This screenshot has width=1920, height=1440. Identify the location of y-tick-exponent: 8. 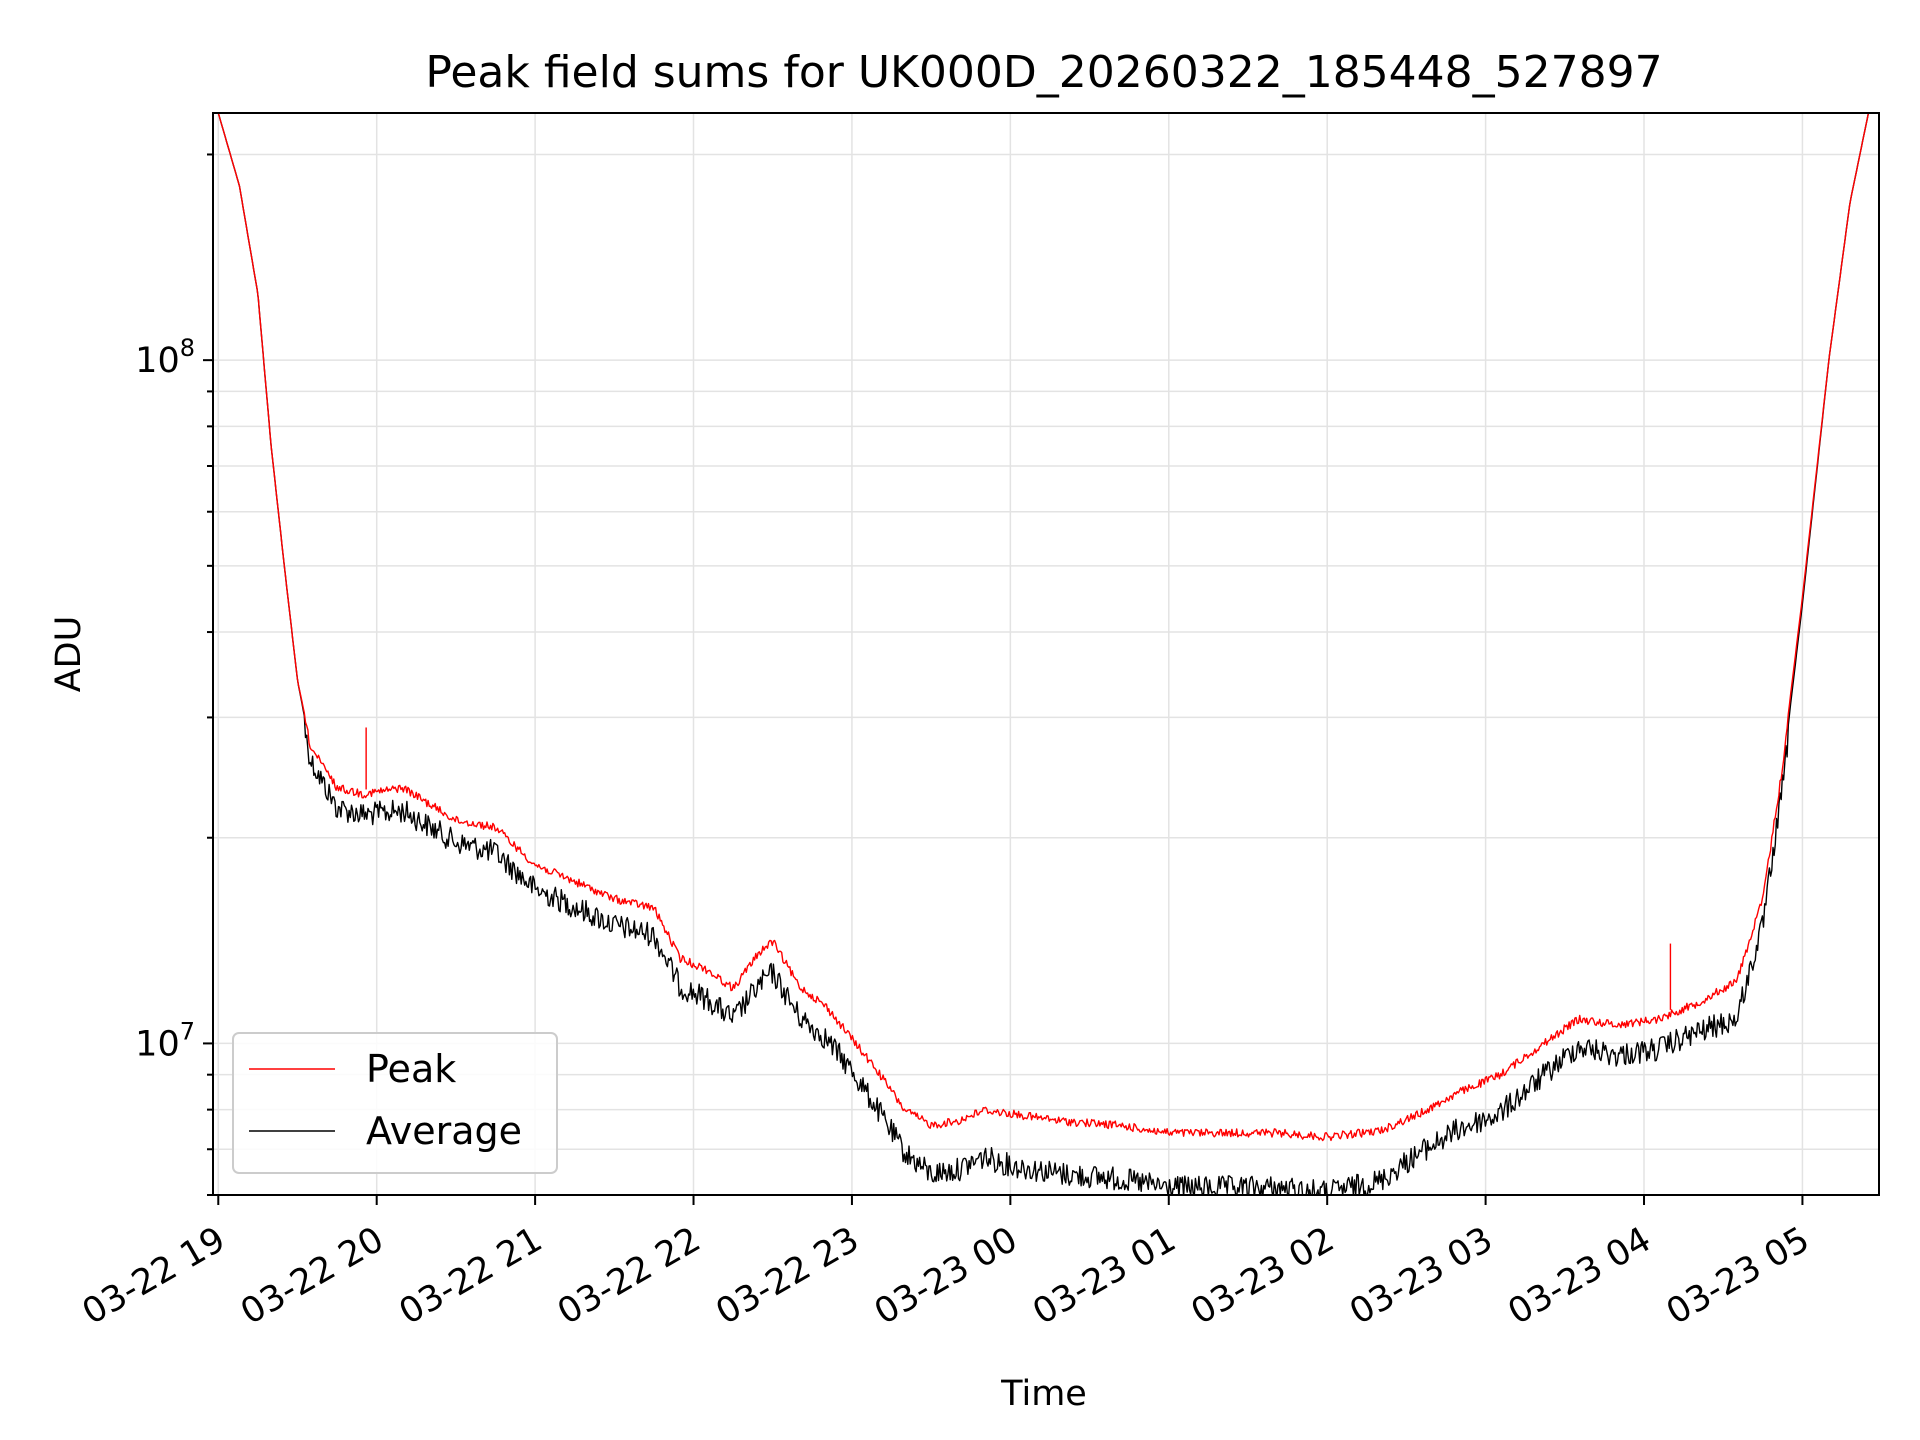
(187, 348).